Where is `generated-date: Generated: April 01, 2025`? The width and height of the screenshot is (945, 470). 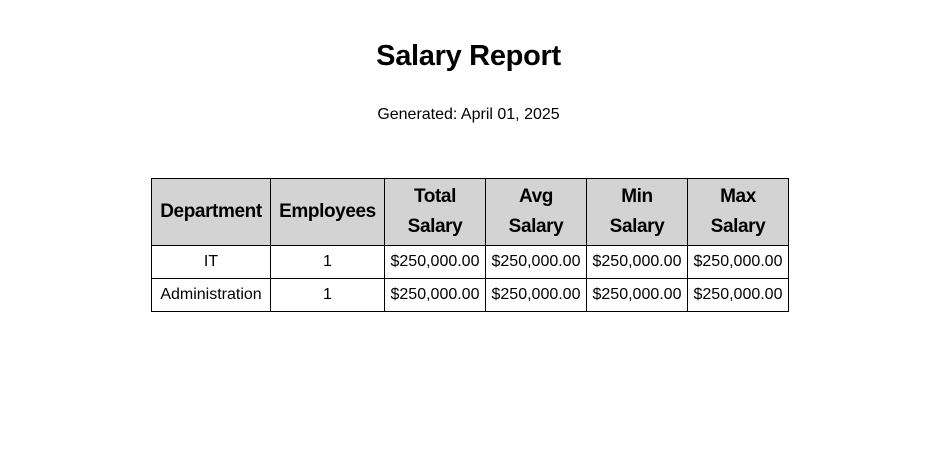
generated-date: Generated: April 01, 2025 is located at coordinates (468, 114).